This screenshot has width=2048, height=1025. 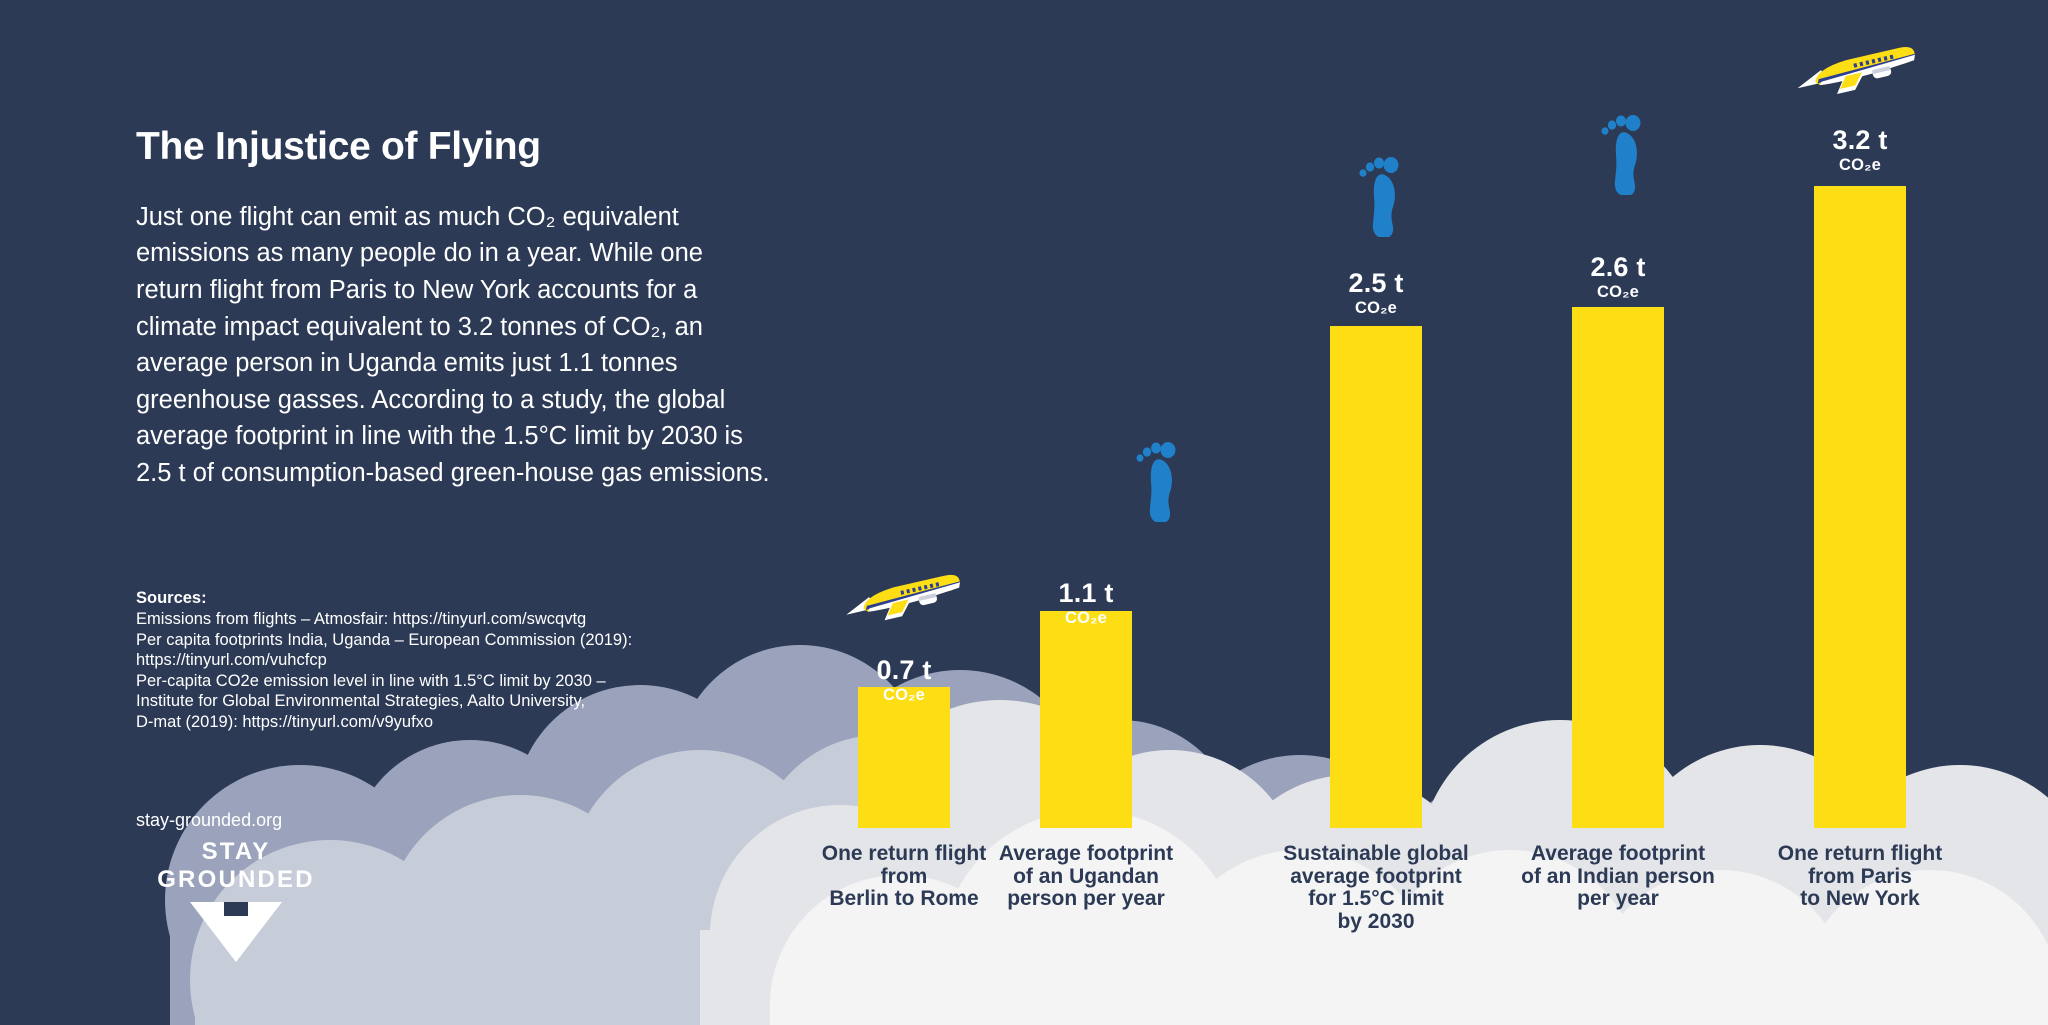 I want to click on bar-unit-label-4: CO₂e, so click(x=1860, y=165).